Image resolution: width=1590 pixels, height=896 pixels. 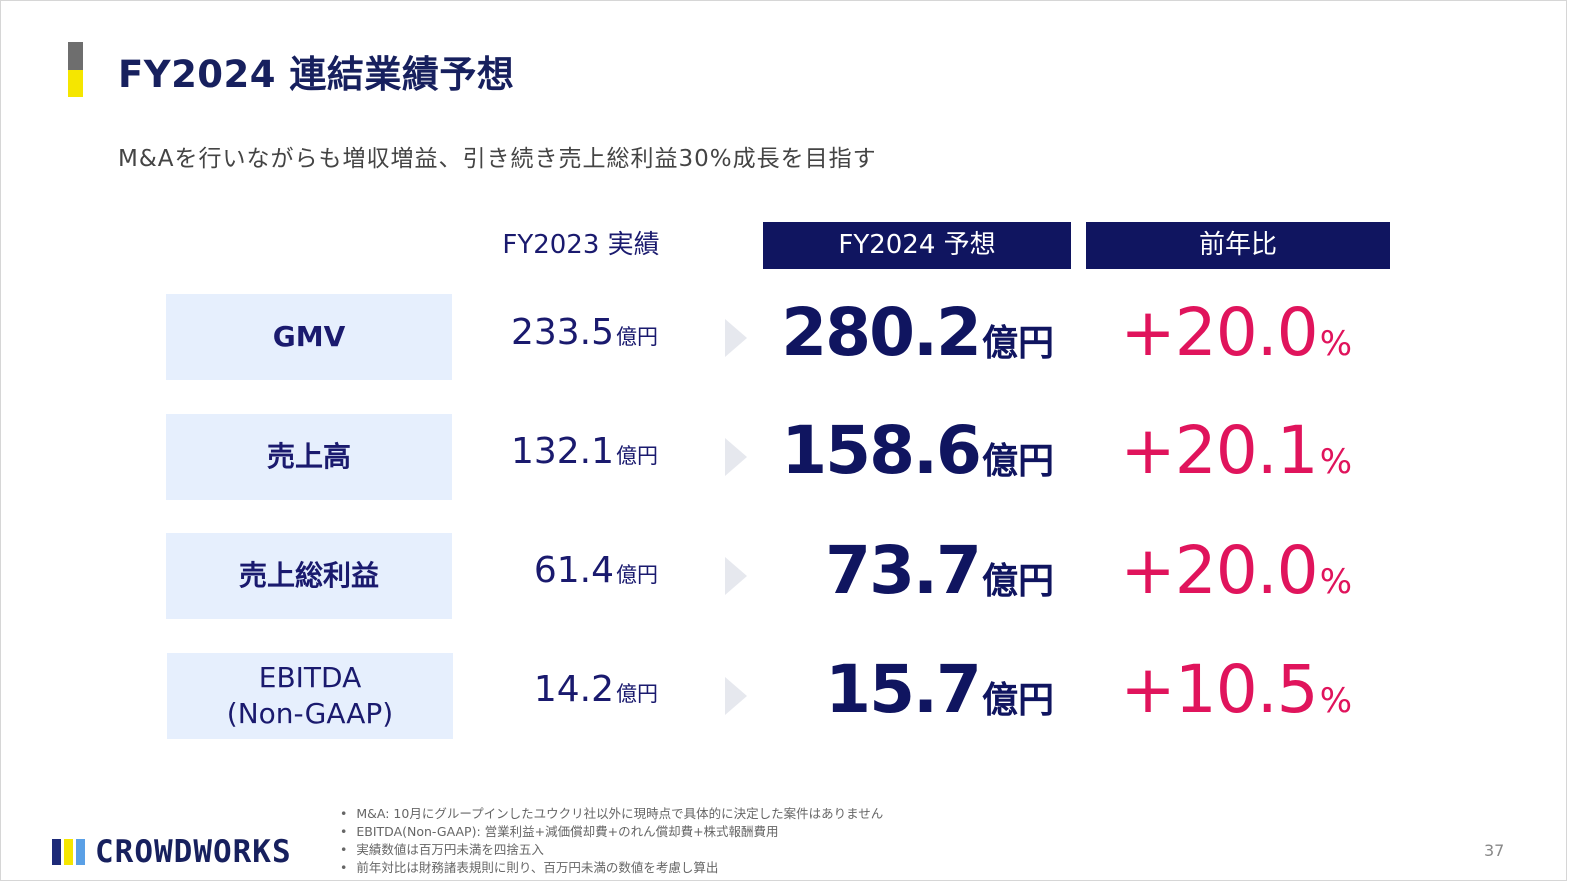 What do you see at coordinates (75, 83) in the screenshot?
I see `title-accent-yellow` at bounding box center [75, 83].